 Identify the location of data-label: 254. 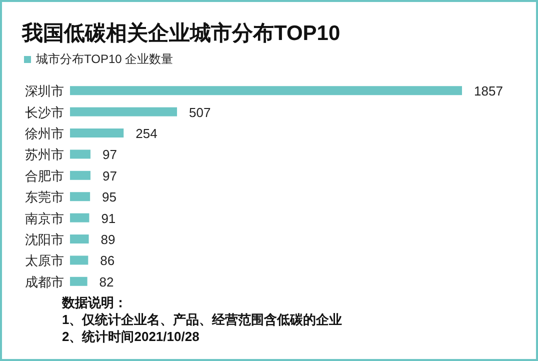
(147, 133).